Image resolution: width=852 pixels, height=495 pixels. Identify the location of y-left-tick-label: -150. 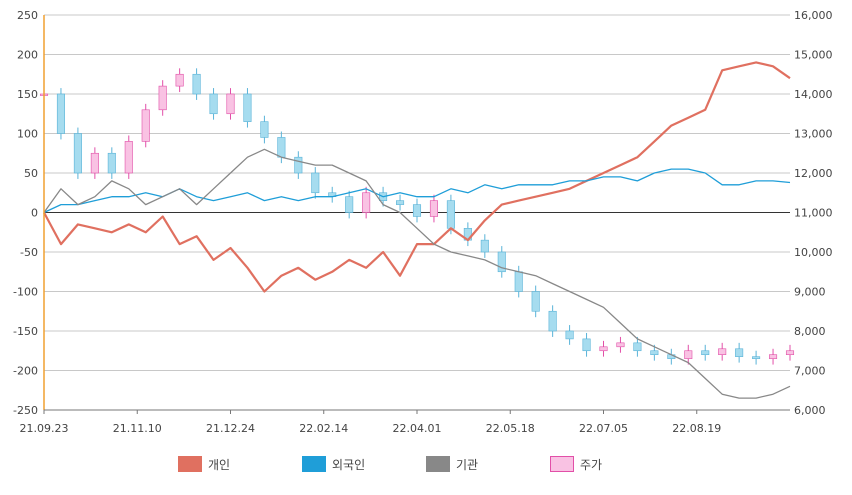
(25, 331).